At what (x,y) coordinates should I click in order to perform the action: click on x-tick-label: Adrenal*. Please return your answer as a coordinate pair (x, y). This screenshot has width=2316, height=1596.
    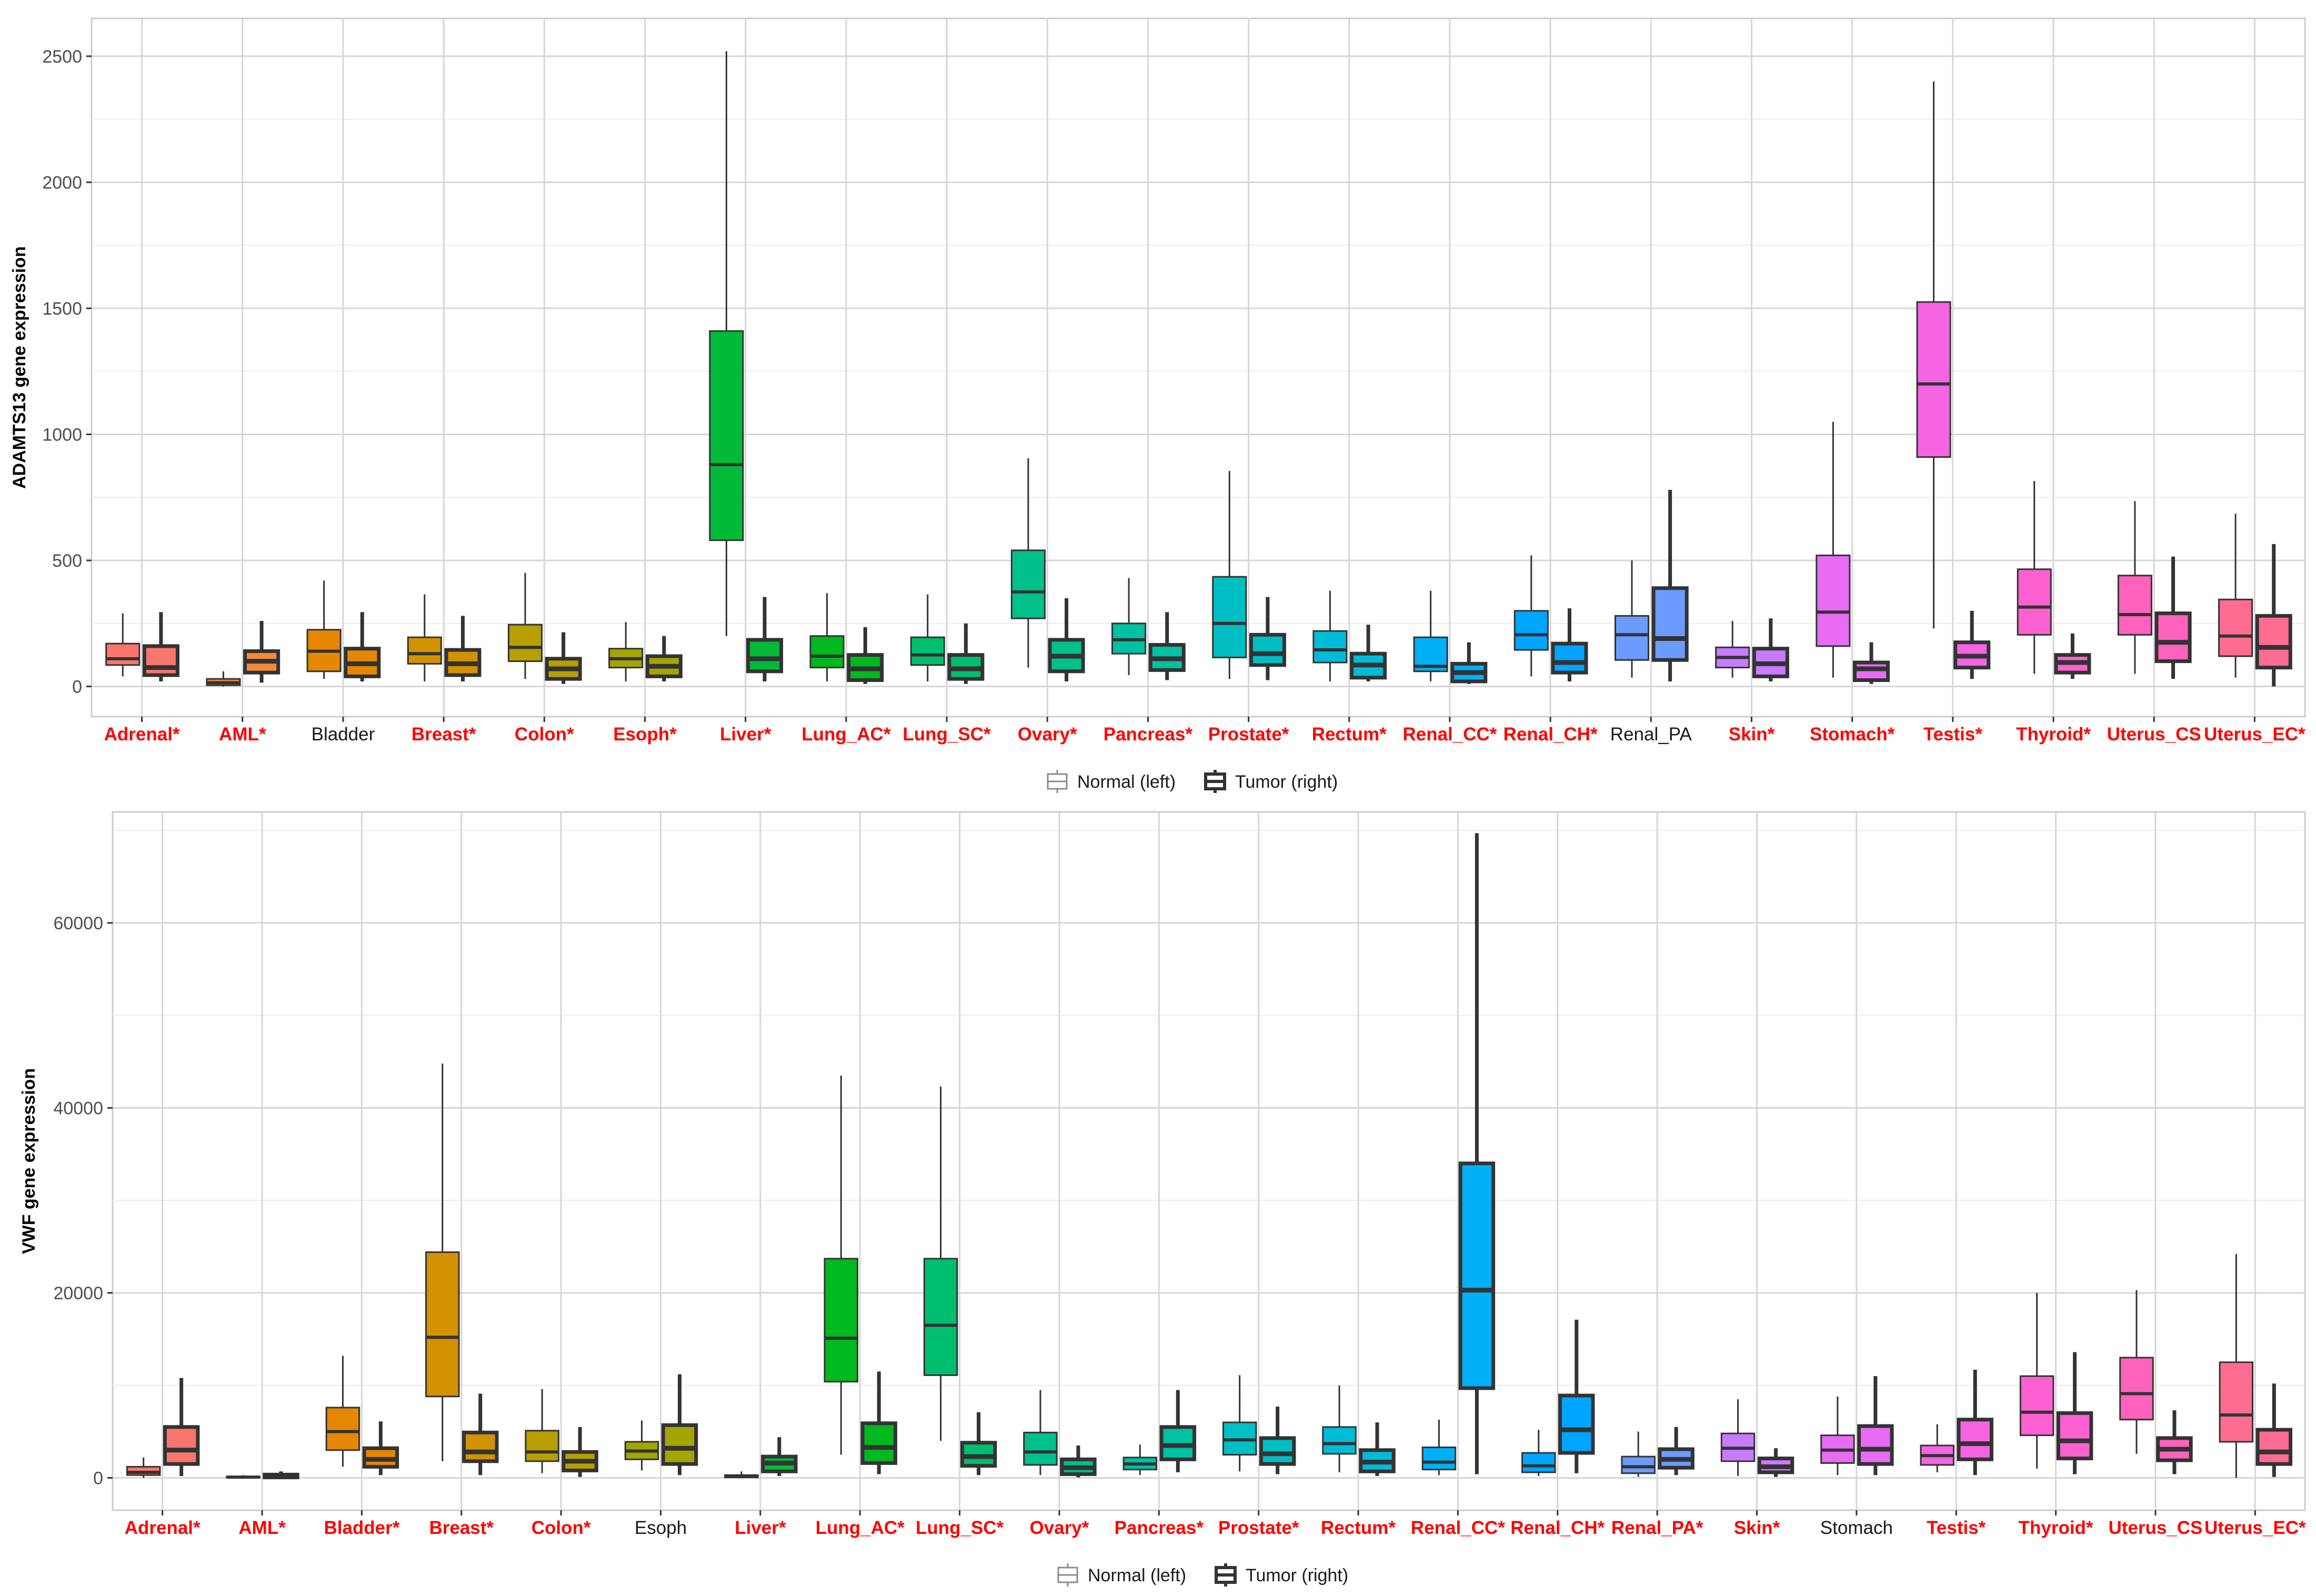
    Looking at the image, I should click on (142, 735).